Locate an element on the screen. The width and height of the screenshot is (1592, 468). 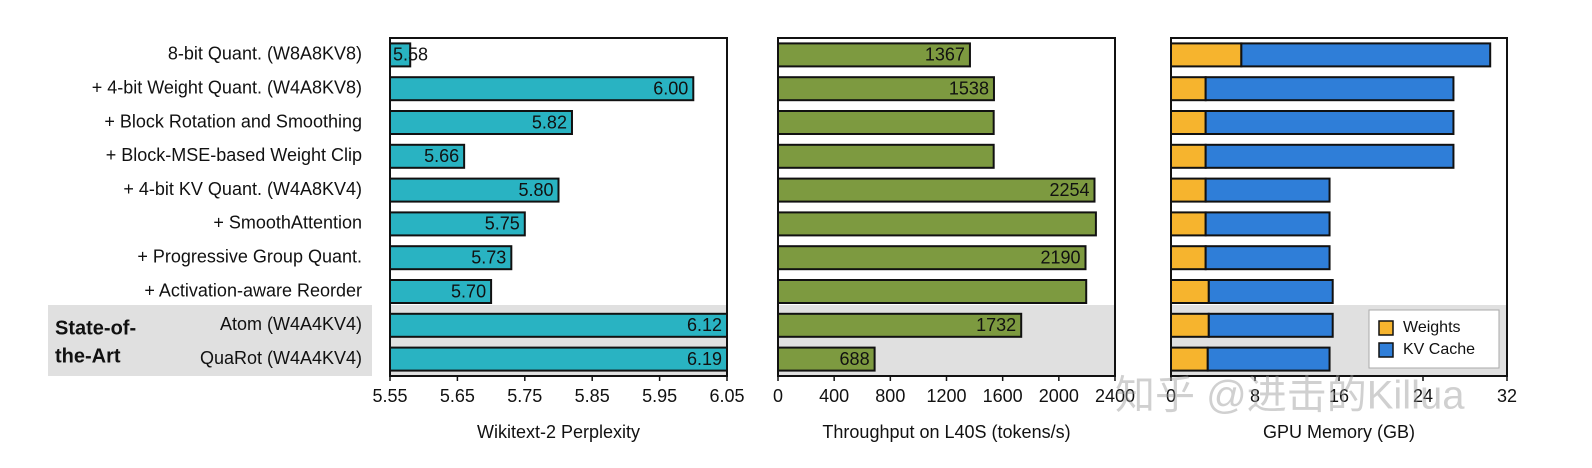
x-tick-label: 1200 is located at coordinates (946, 396).